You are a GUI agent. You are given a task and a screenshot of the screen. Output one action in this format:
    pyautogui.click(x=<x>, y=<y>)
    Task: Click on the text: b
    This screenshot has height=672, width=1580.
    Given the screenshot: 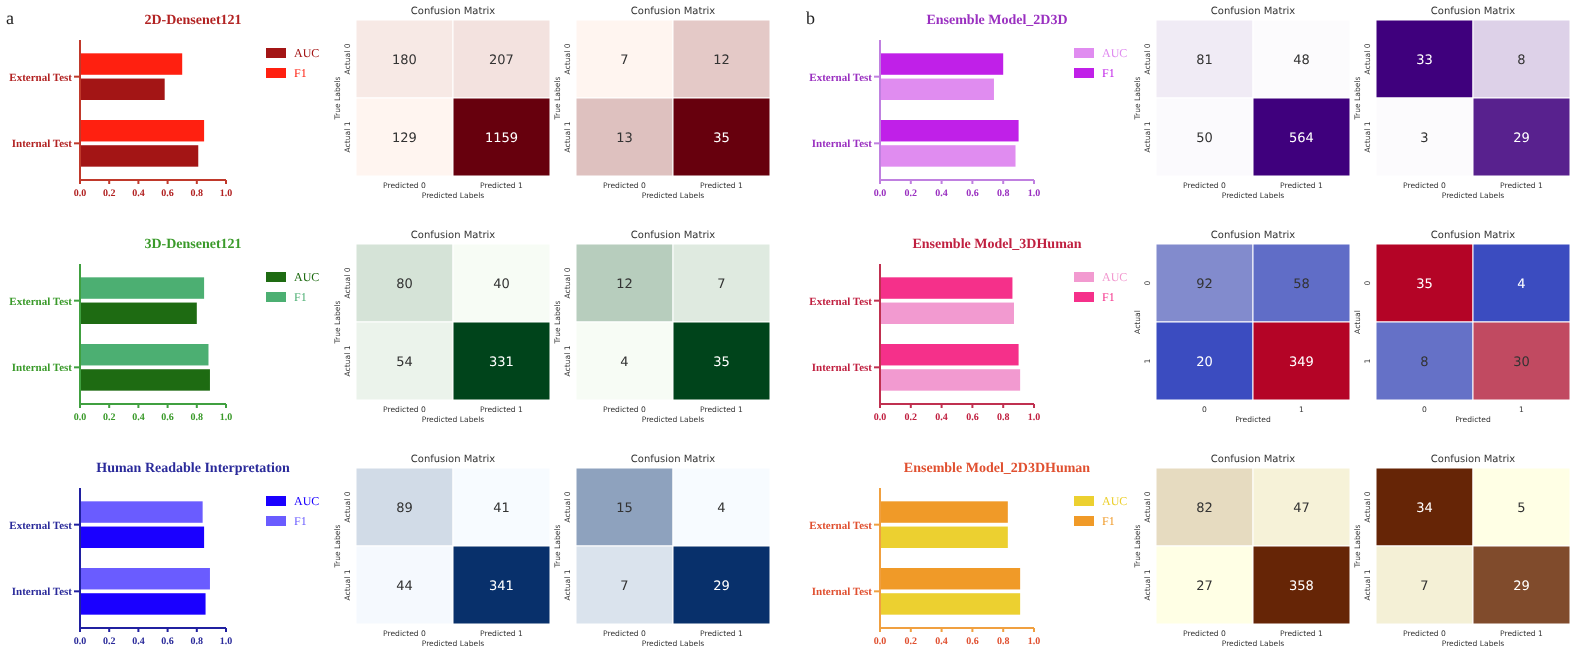 What is the action you would take?
    pyautogui.click(x=811, y=18)
    